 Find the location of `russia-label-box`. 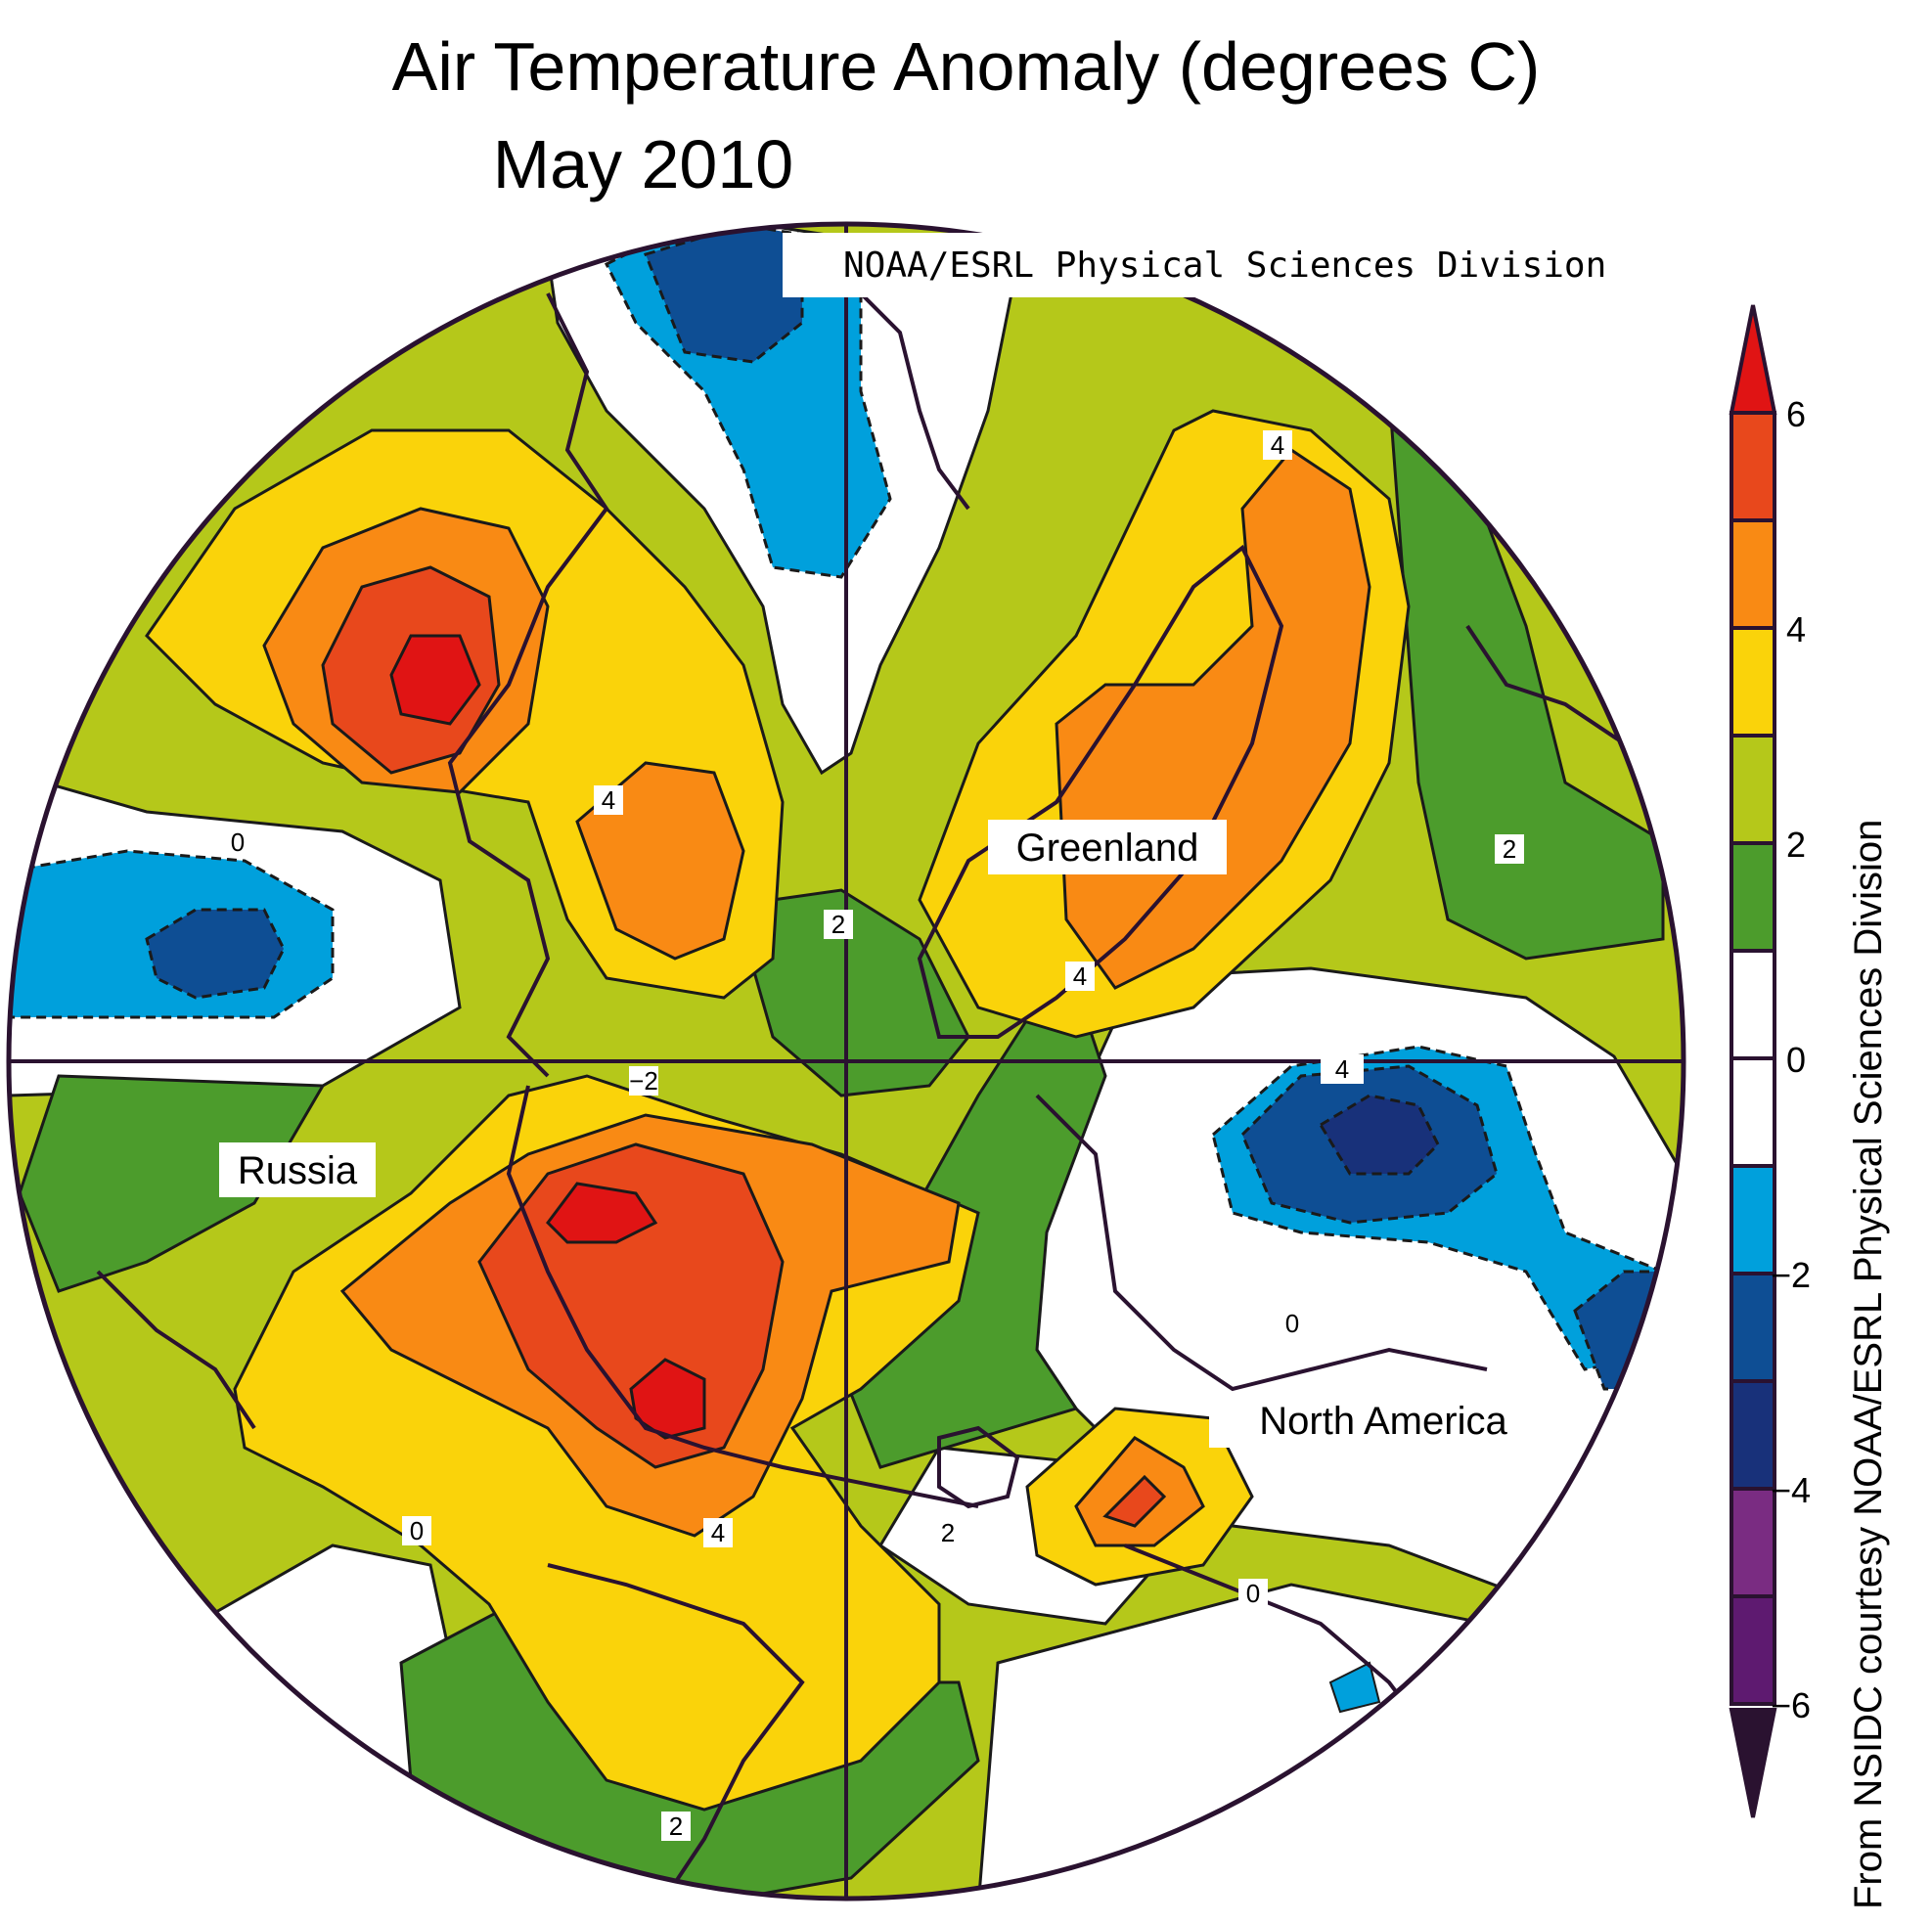

russia-label-box is located at coordinates (297, 1169).